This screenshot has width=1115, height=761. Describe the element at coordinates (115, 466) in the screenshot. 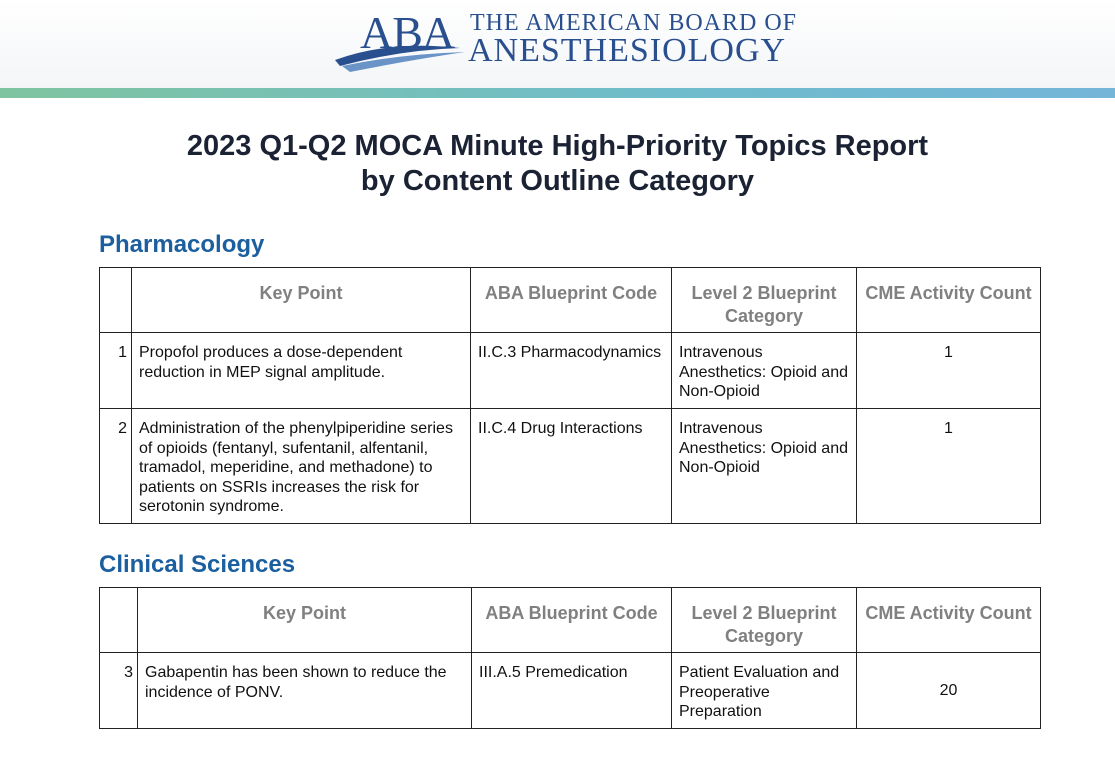

I see `row-number: 2` at that location.